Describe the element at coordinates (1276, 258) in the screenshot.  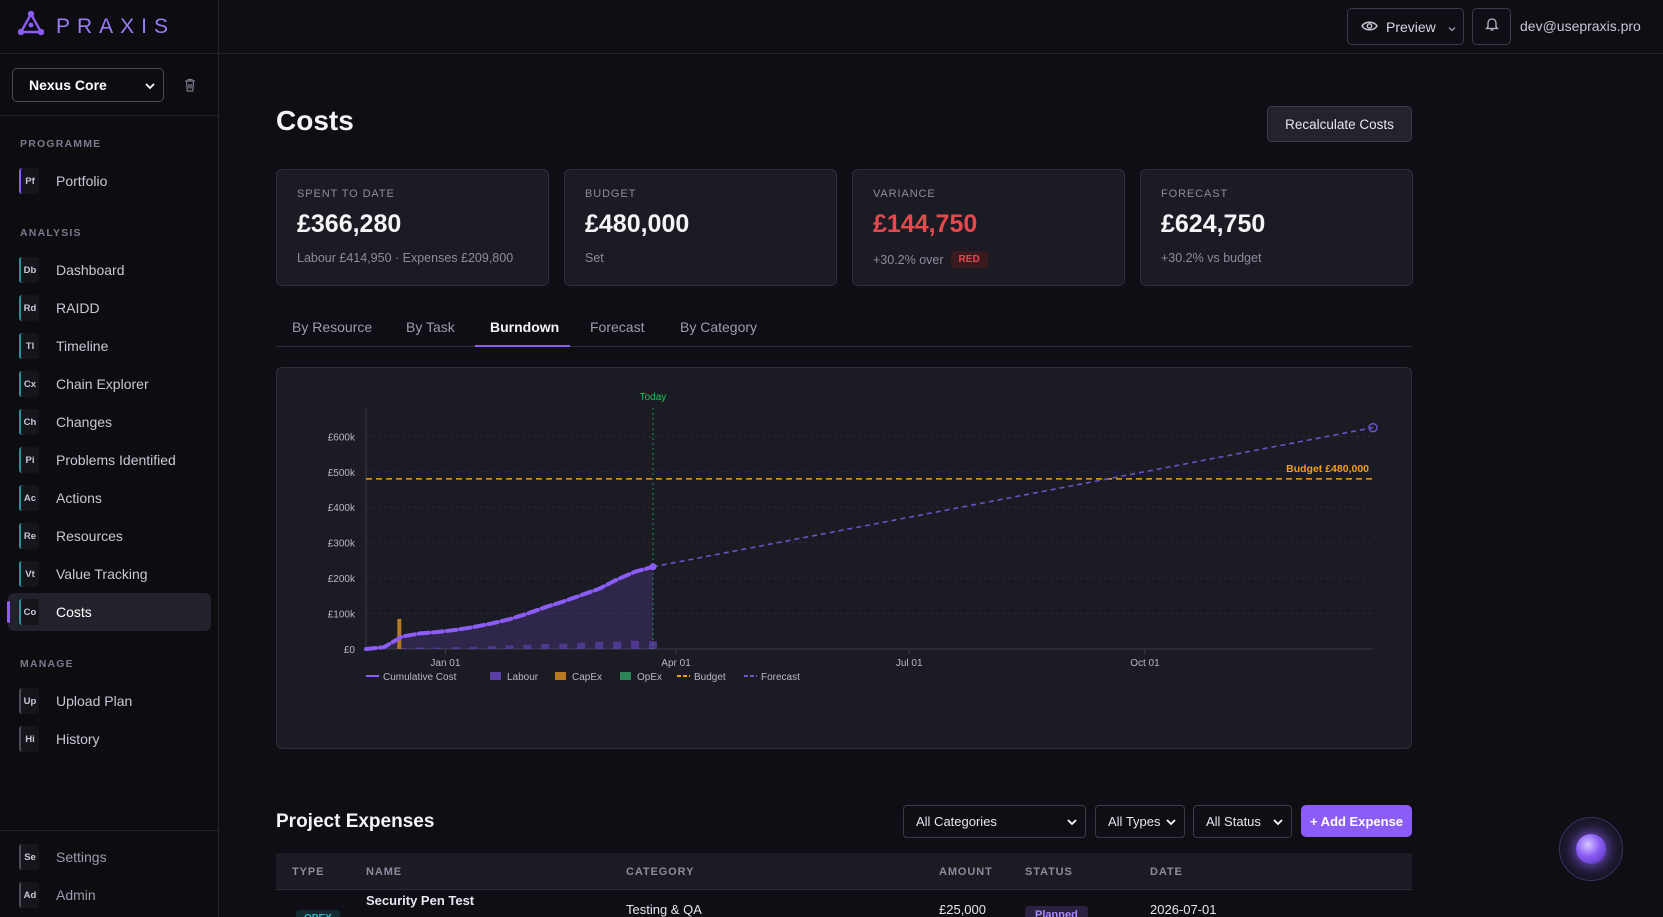
I see `card-subtext: +30.2% vs budget` at that location.